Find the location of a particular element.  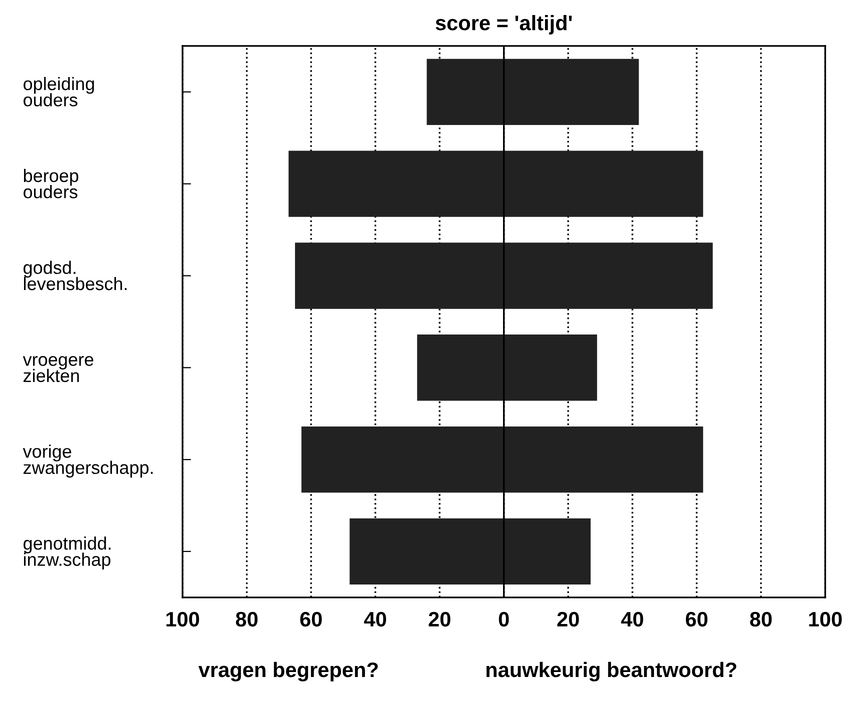

x-tick-label: 0 is located at coordinates (503, 619).